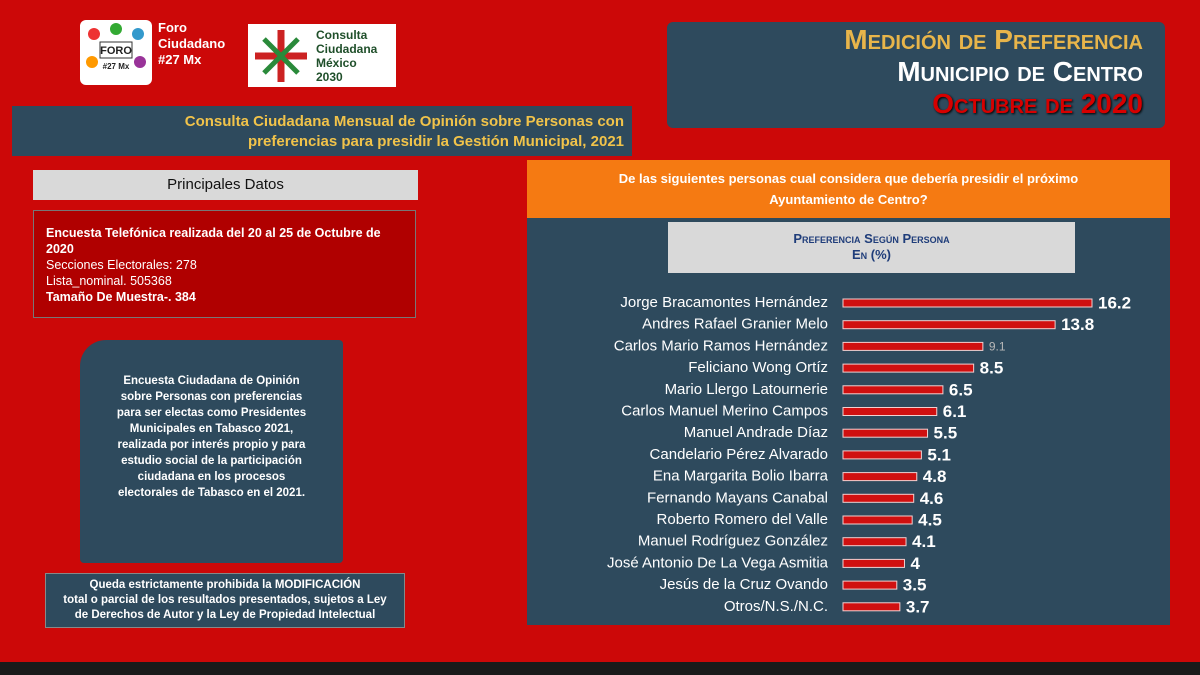 The width and height of the screenshot is (1200, 675). I want to click on org-name: Foro Ciudadano #27 Mx, so click(191, 44).